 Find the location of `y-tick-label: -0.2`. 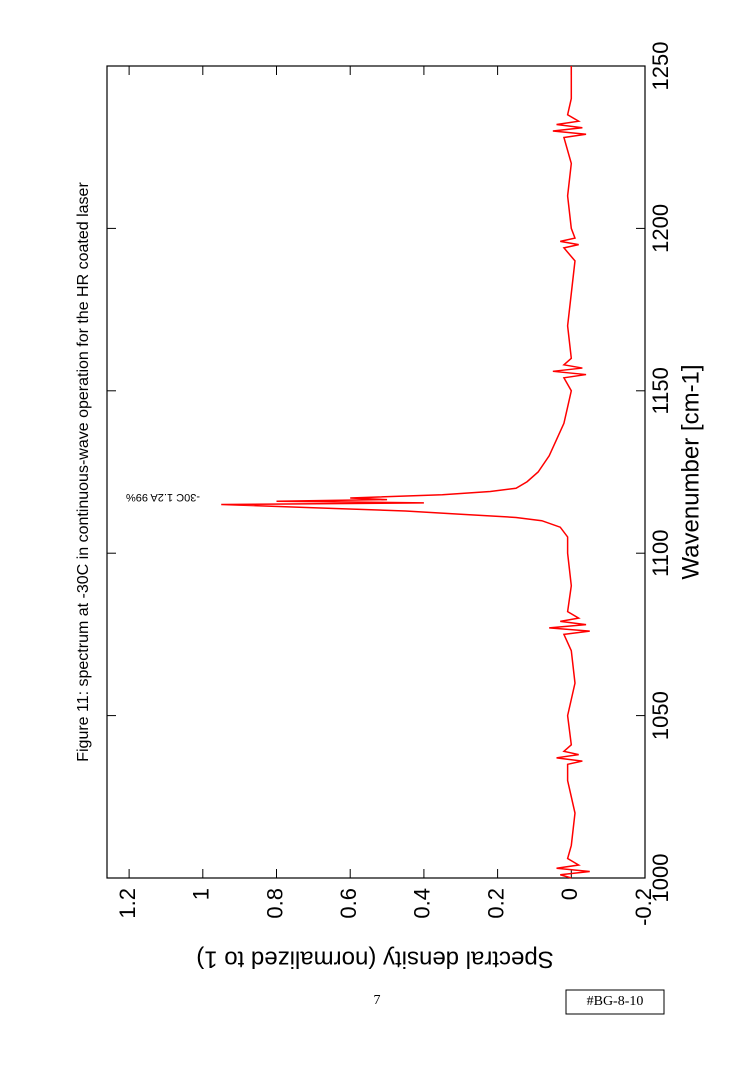

y-tick-label: -0.2 is located at coordinates (643, 907).